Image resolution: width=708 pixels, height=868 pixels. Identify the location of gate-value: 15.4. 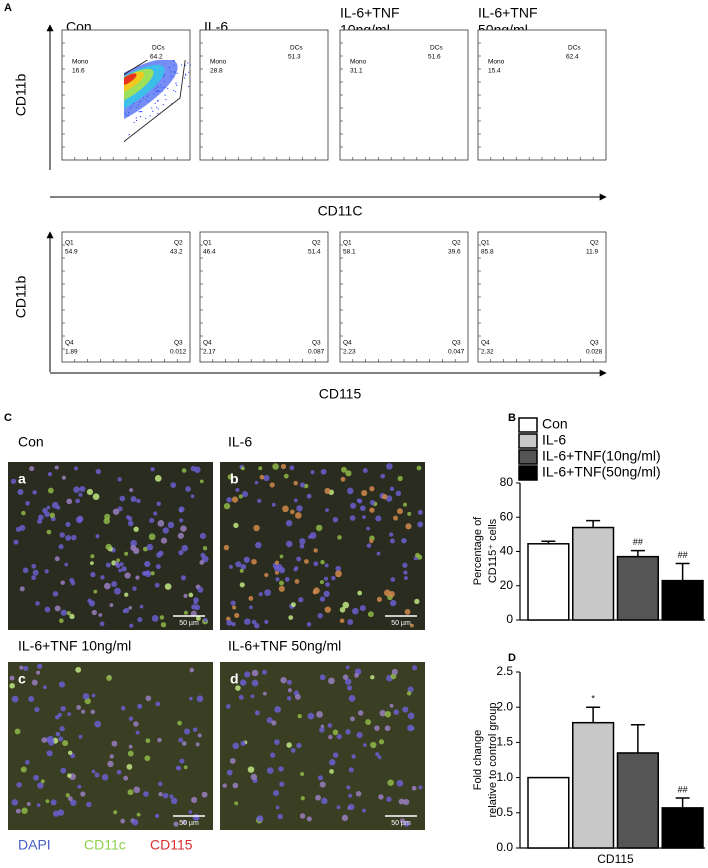
(494, 71).